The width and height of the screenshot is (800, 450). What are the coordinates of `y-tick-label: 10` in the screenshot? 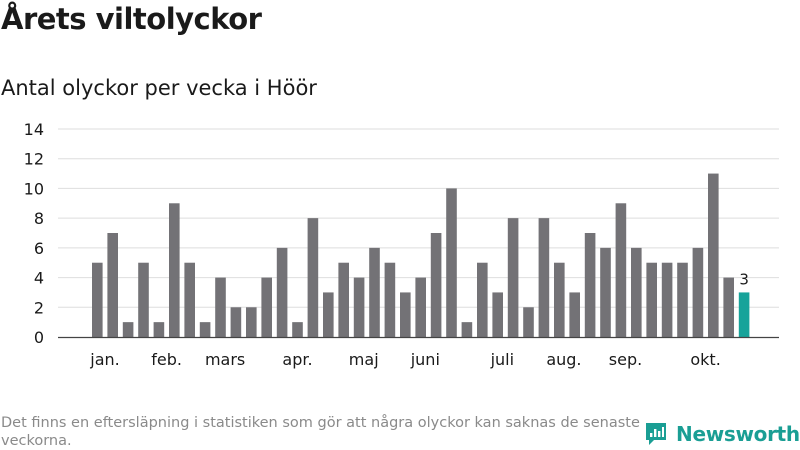 It's located at (34, 188).